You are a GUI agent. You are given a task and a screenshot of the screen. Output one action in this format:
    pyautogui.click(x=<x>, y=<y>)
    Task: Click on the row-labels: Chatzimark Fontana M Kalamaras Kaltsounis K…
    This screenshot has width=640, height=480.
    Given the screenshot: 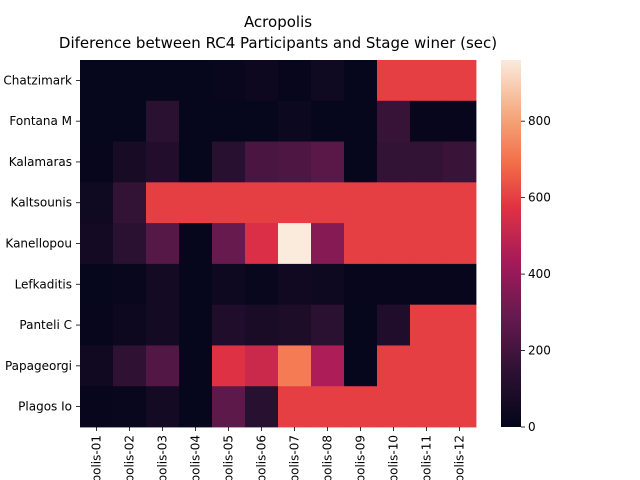 What is the action you would take?
    pyautogui.click(x=41, y=243)
    